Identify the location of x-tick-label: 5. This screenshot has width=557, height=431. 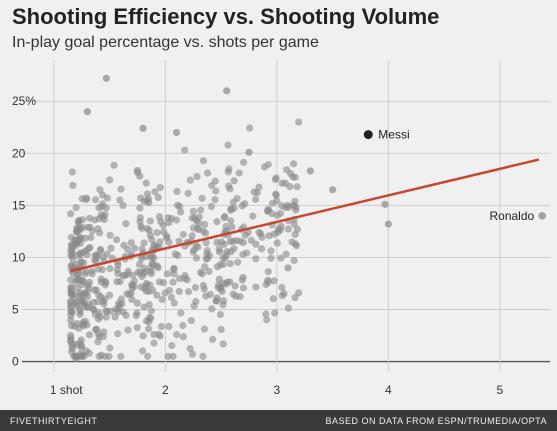
(499, 390).